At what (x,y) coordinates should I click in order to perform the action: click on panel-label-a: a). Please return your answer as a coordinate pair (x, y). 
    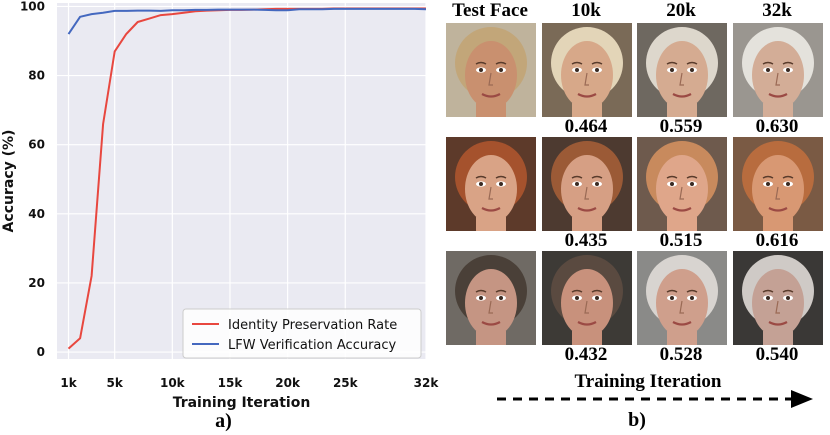
    Looking at the image, I should click on (223, 421).